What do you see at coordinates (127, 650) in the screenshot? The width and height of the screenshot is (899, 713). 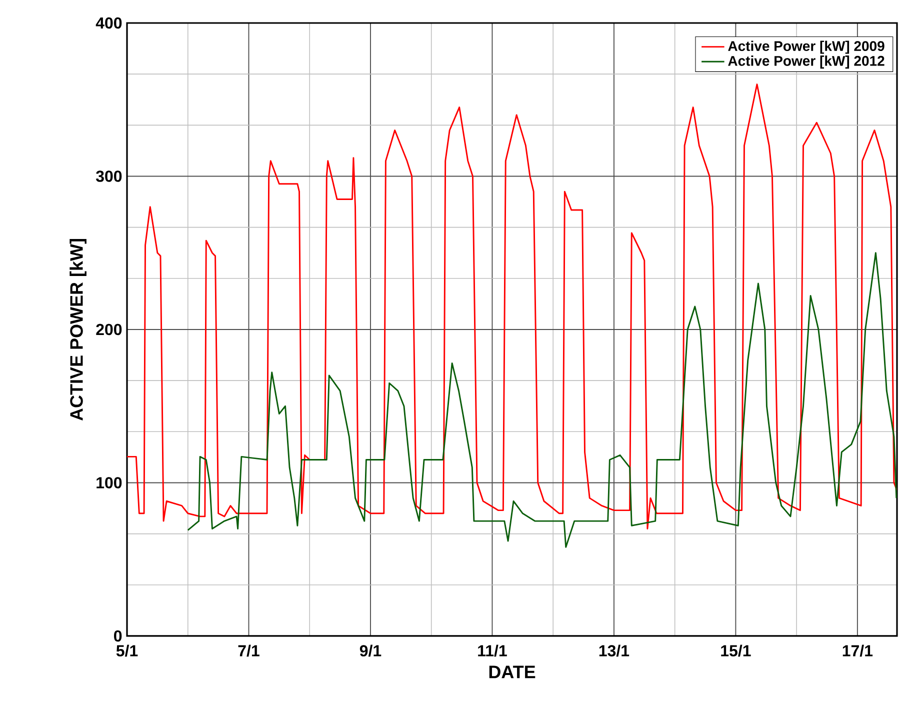 I see `x-tick-label: 5/1` at bounding box center [127, 650].